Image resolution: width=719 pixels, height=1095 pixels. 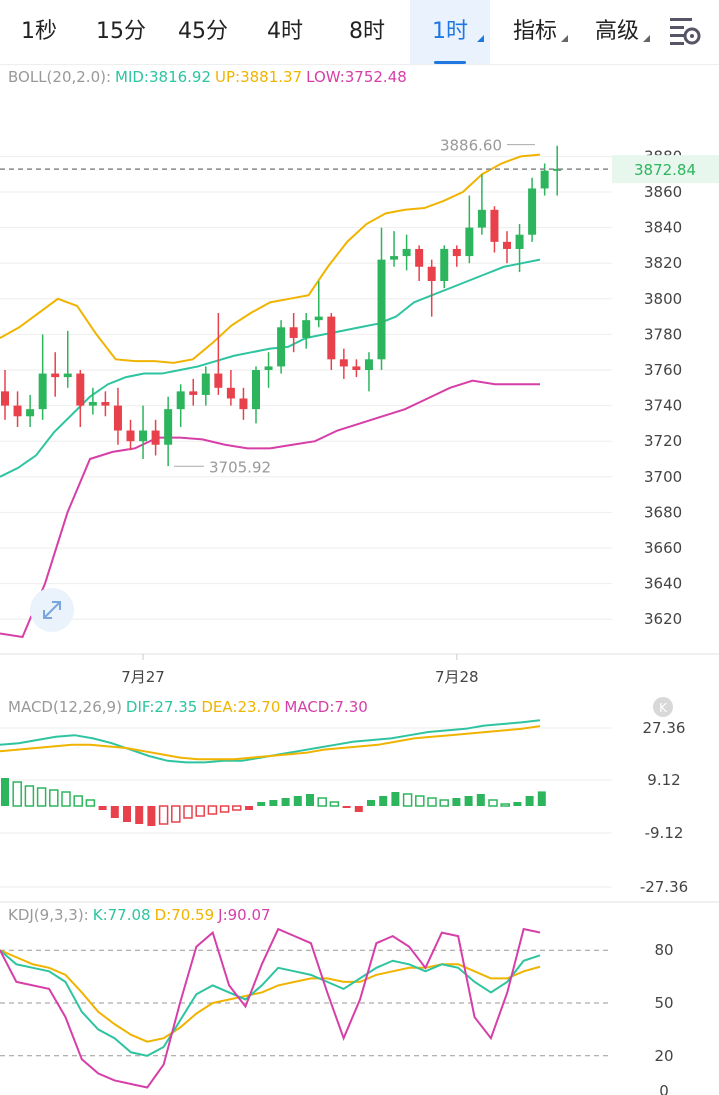 I want to click on tab-15m: 15分, so click(x=121, y=32).